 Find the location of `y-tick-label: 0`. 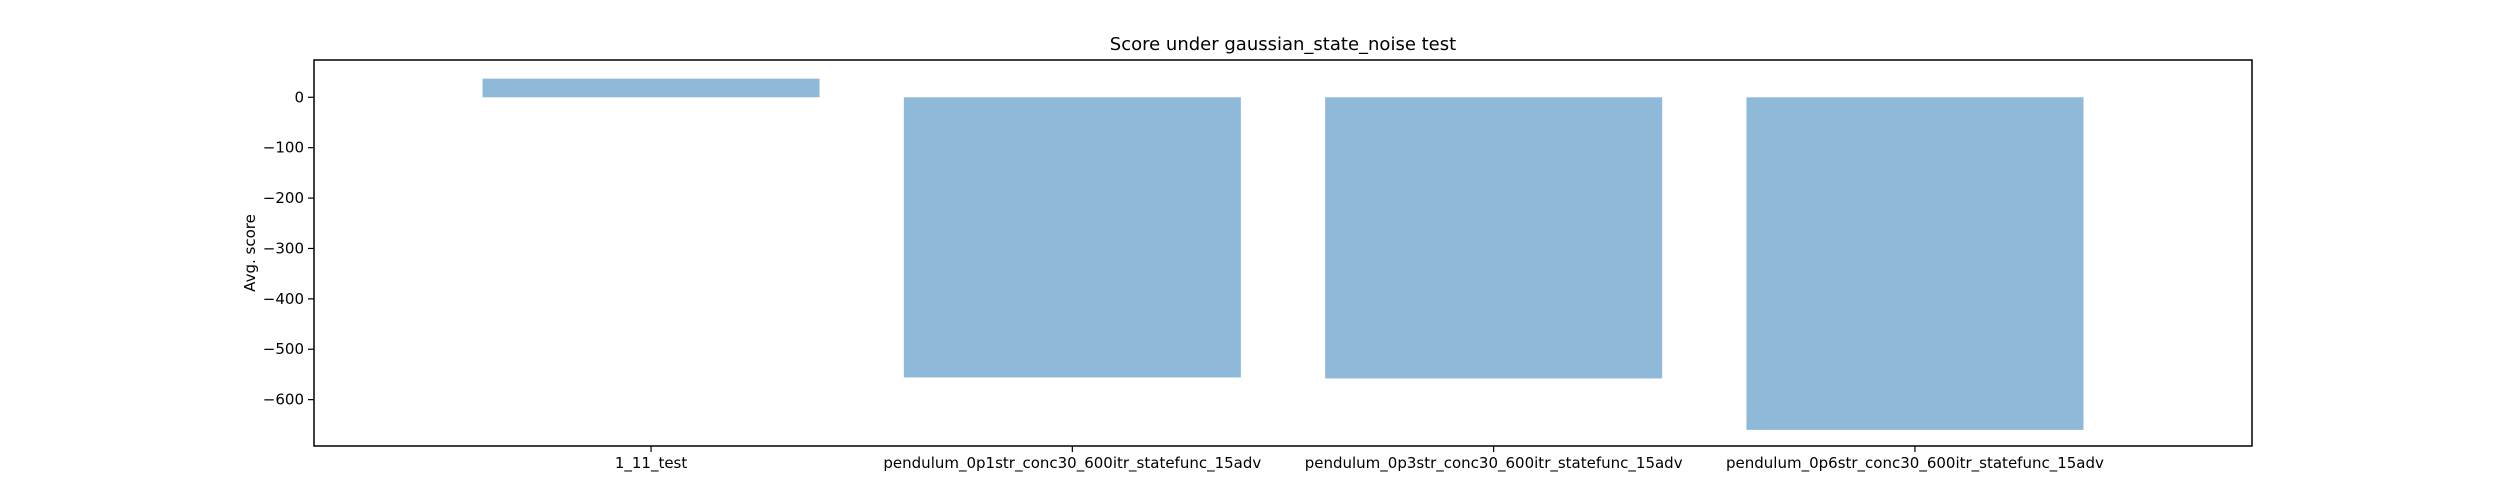

y-tick-label: 0 is located at coordinates (299, 97).